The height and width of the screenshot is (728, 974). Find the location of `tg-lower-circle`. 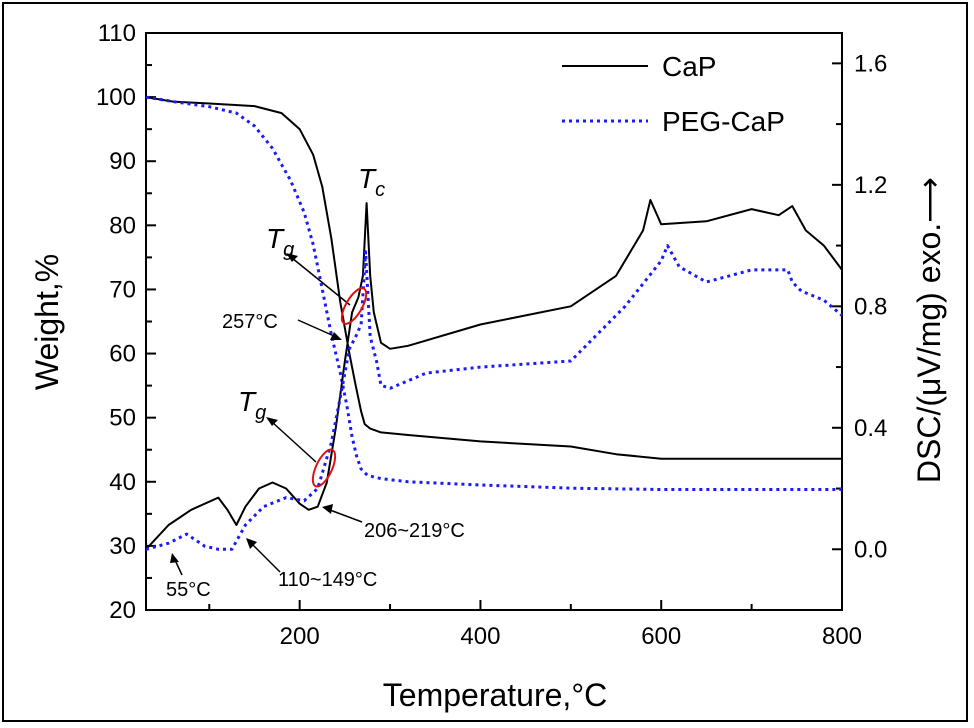

tg-lower-circle is located at coordinates (324, 468).